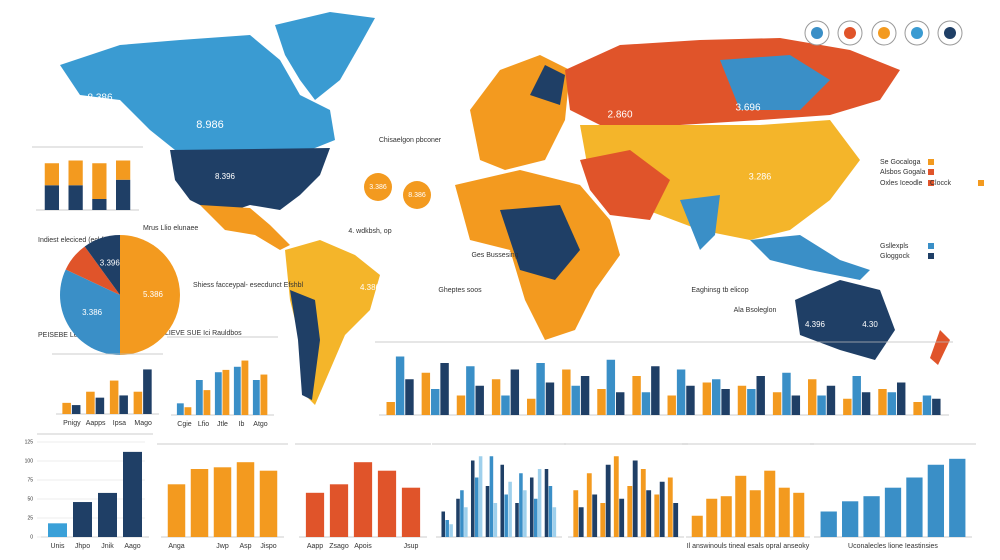 The width and height of the screenshot is (1000, 560). I want to click on australia, so click(845, 320).